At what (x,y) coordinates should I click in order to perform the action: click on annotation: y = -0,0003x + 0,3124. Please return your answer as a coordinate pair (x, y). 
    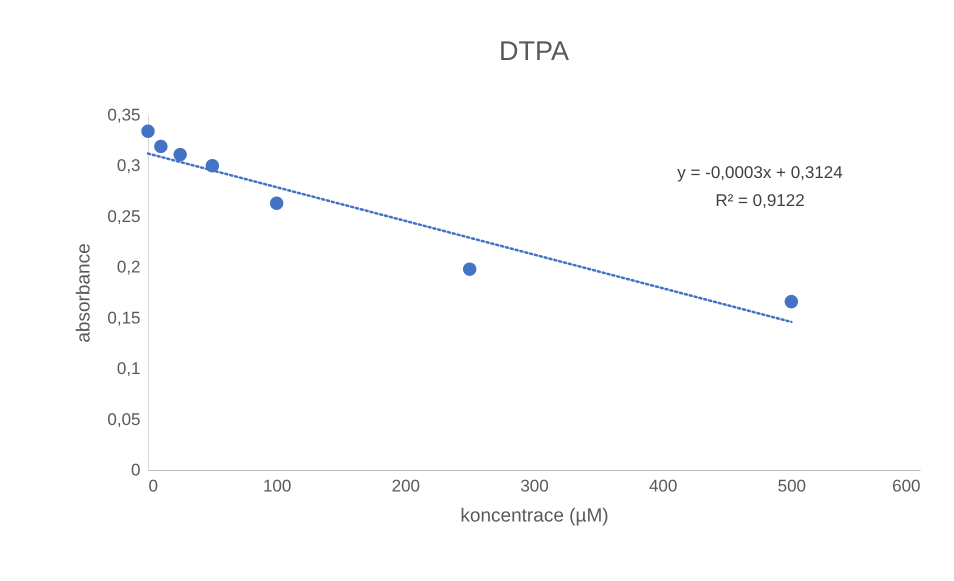
    Looking at the image, I should click on (760, 172).